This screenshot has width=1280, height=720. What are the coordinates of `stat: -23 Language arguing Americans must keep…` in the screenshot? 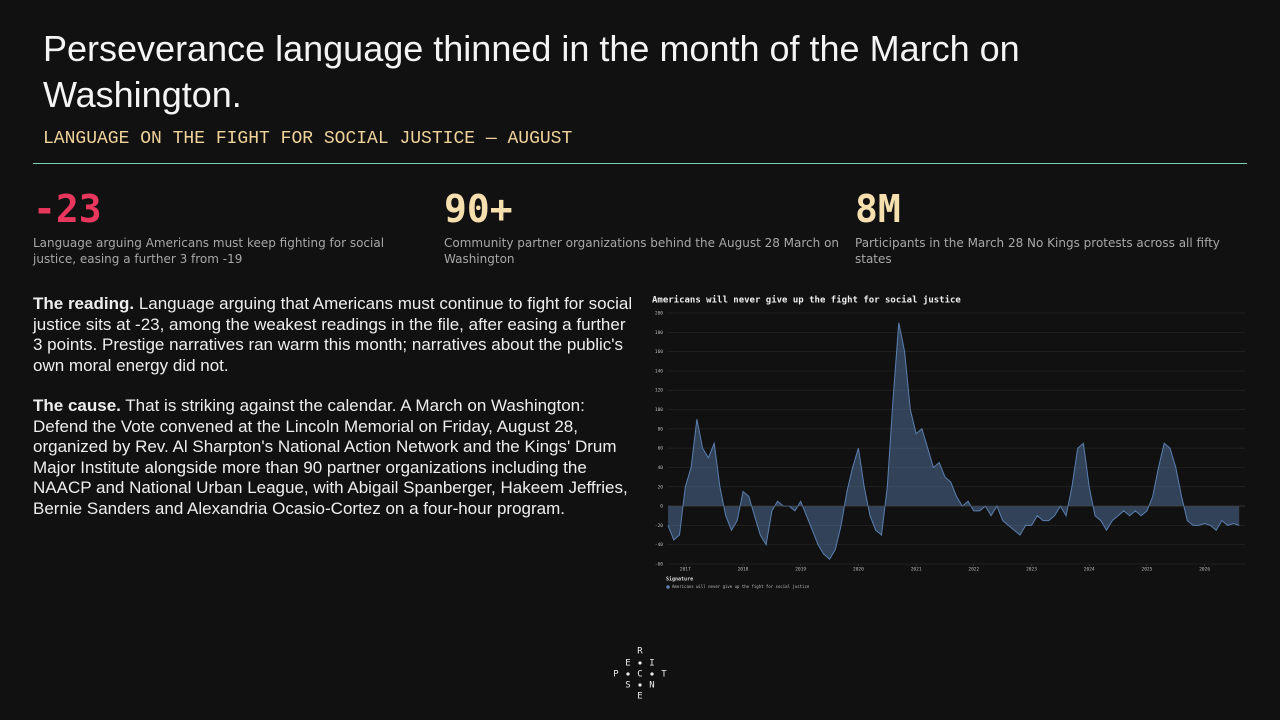 It's located at (230, 226).